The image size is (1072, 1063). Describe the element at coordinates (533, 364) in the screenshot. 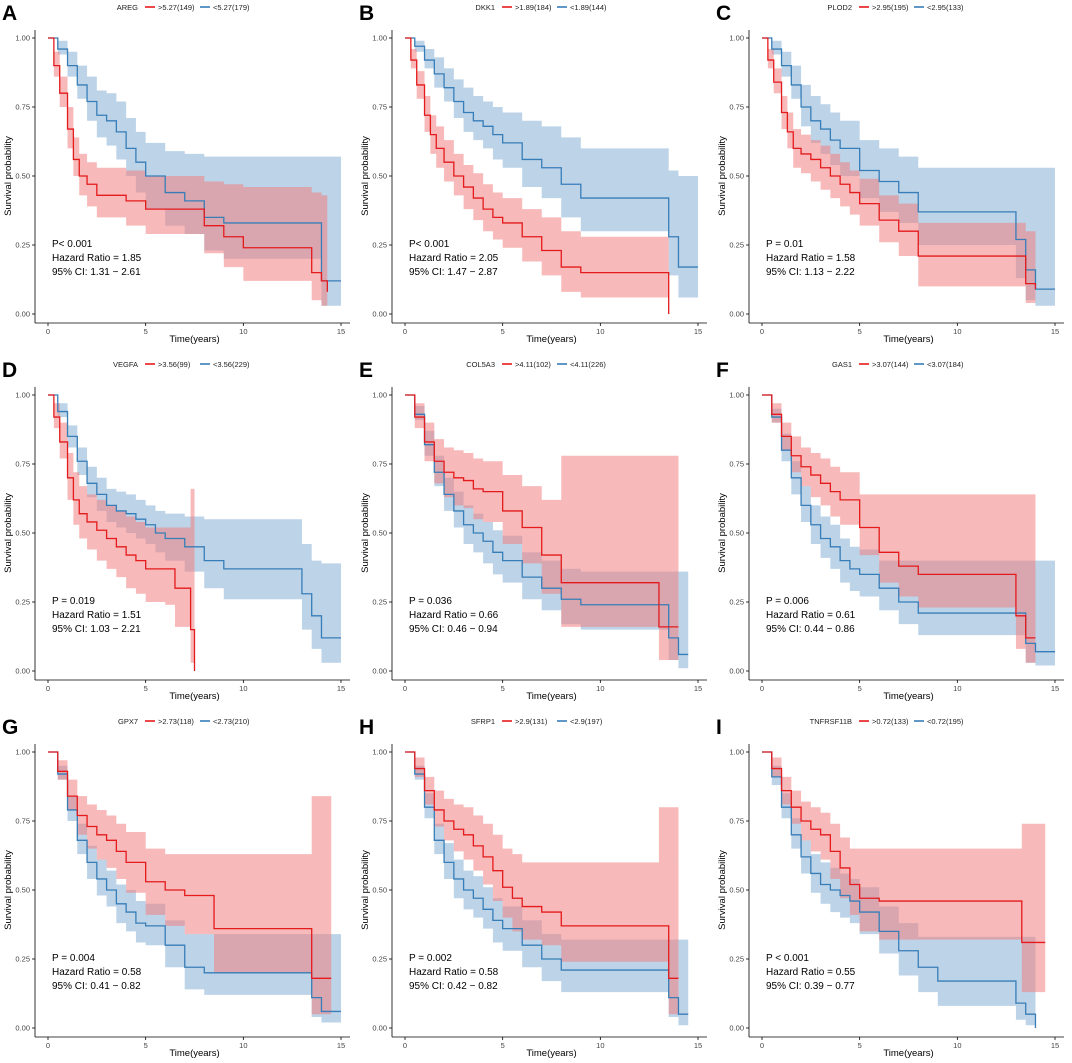

I see `legend-high-label: >4.11(102)` at that location.